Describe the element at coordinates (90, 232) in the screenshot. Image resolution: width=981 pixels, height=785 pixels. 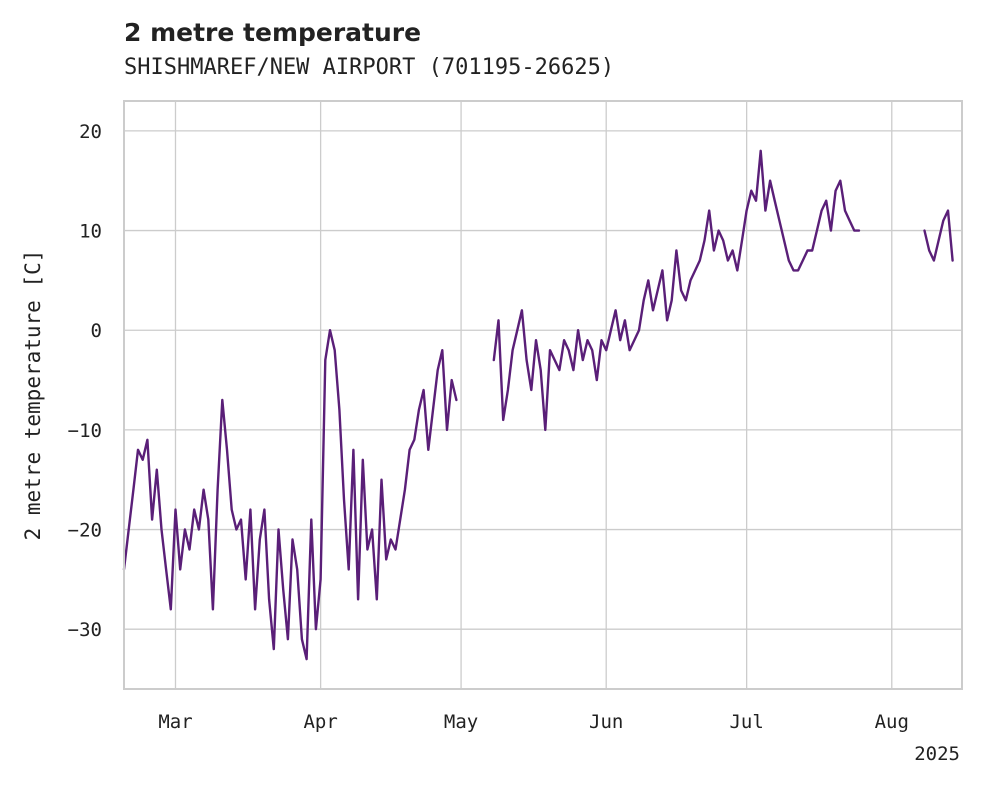
I see `y-tick-label: 10` at that location.